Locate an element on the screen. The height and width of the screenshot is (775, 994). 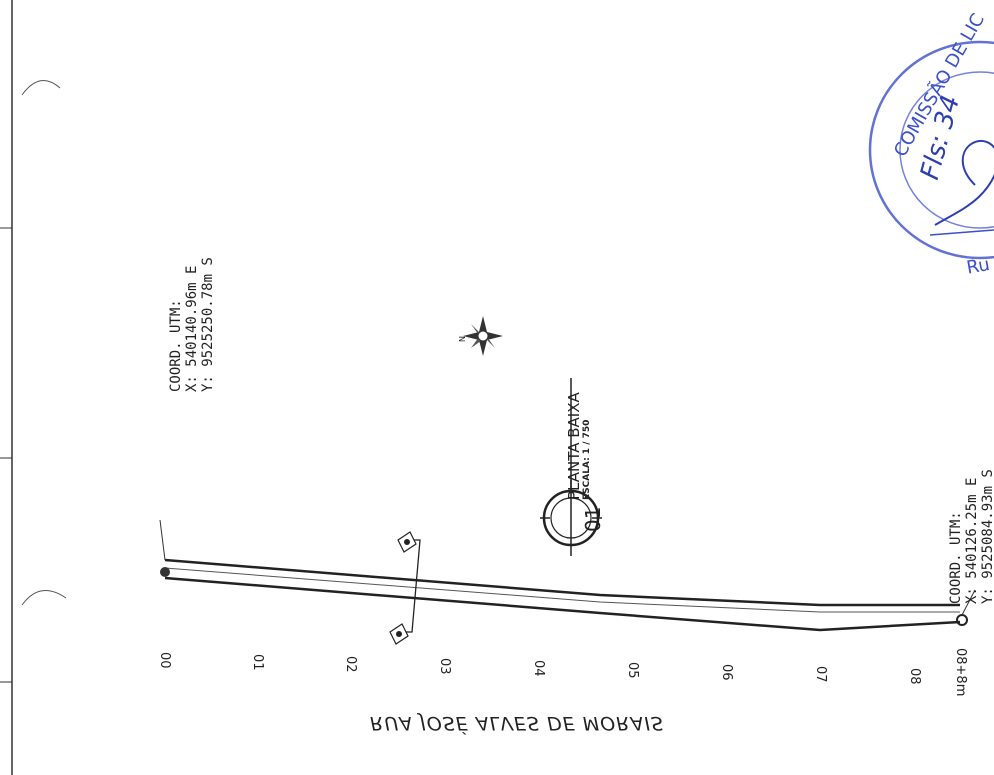
station-label: 02 is located at coordinates (350, 664).